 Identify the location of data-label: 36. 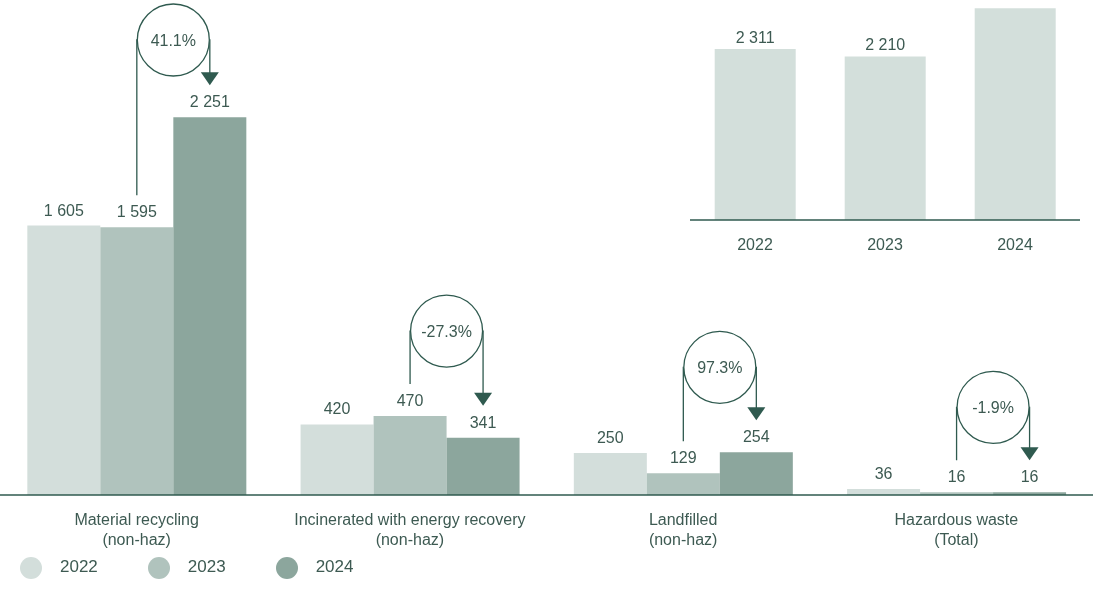
(883, 473).